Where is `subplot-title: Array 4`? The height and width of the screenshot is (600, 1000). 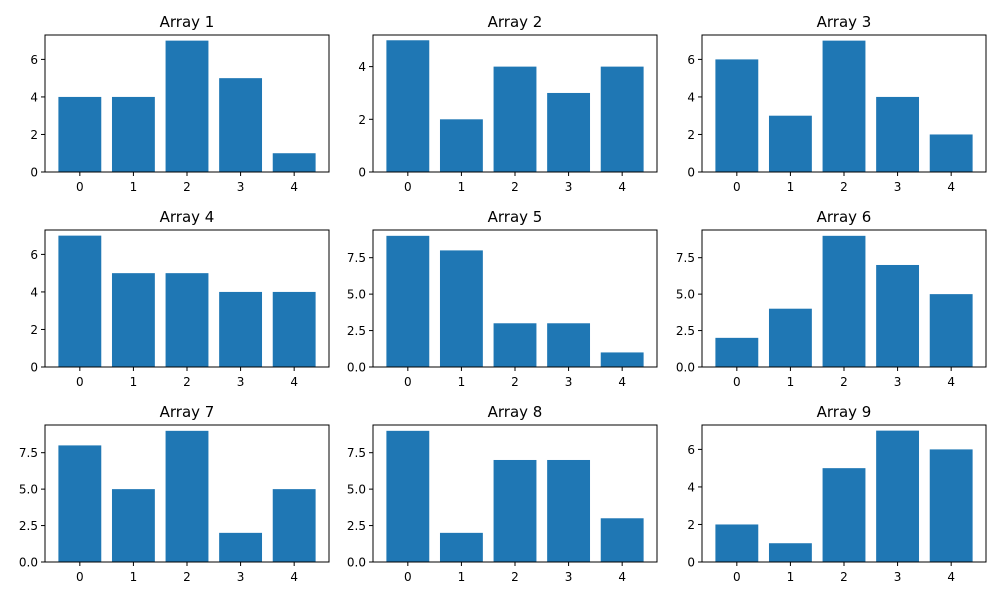
subplot-title: Array 4 is located at coordinates (187, 217).